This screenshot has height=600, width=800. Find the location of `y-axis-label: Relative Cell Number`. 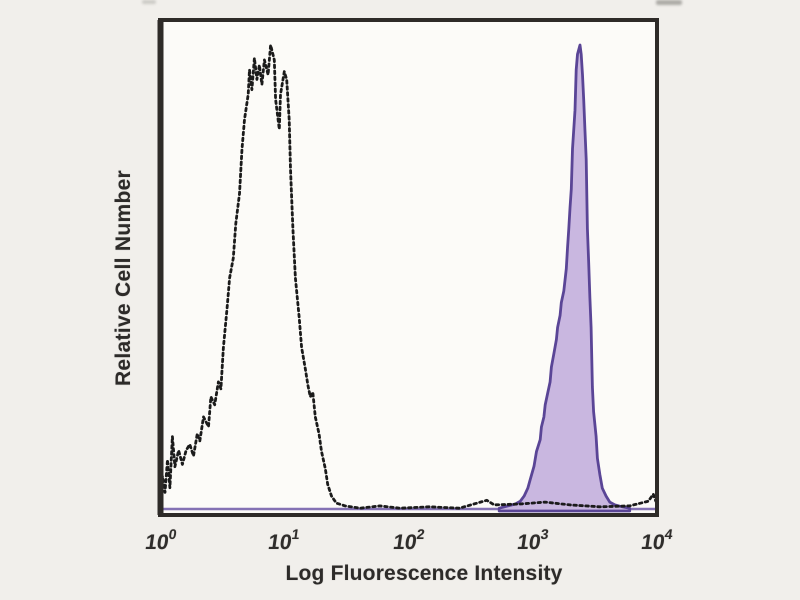

y-axis-label: Relative Cell Number is located at coordinates (123, 278).